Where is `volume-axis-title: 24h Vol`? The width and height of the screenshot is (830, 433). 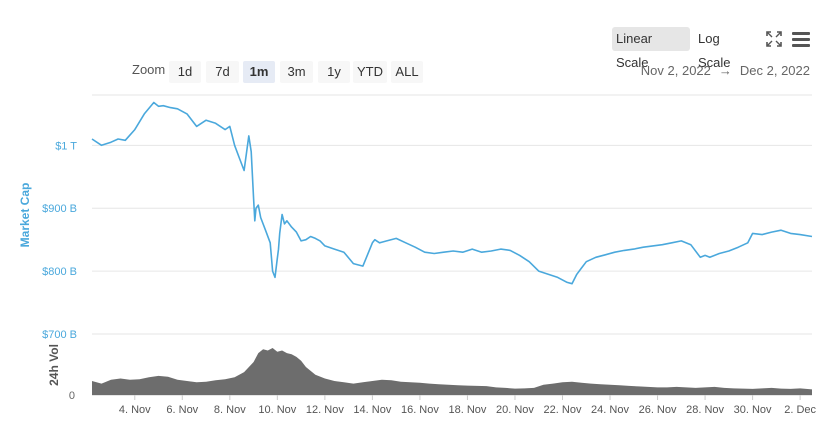
volume-axis-title: 24h Vol is located at coordinates (54, 365).